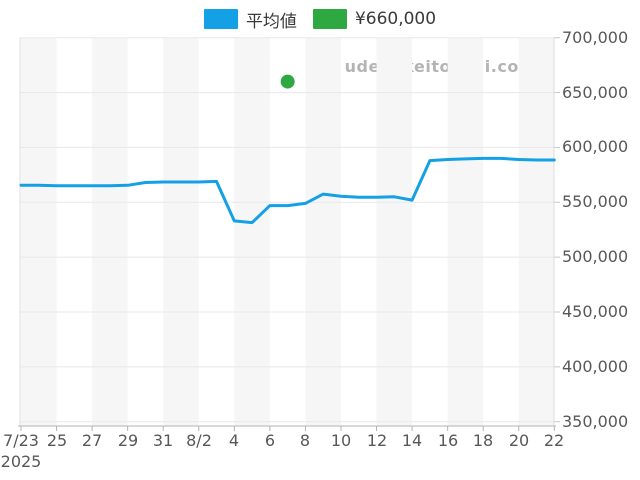  I want to click on x-axis-label: 22, so click(554, 440).